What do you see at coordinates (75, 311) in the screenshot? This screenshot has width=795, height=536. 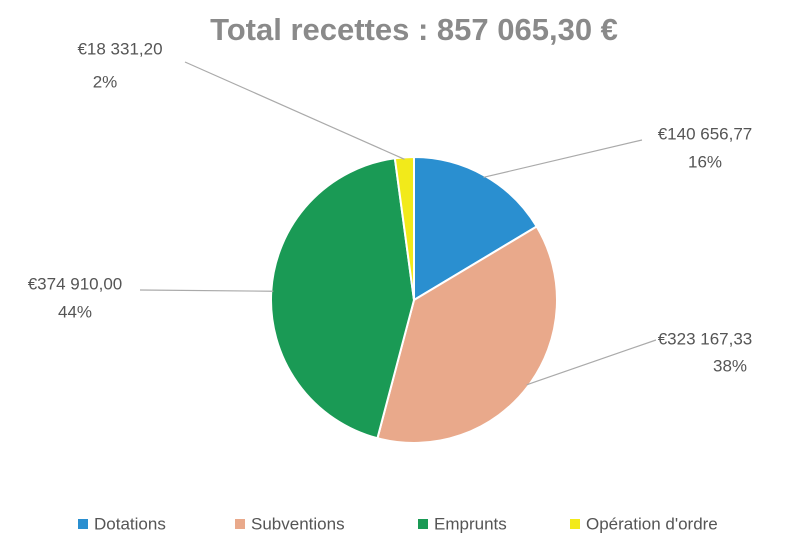 I see `data-label: 44%` at bounding box center [75, 311].